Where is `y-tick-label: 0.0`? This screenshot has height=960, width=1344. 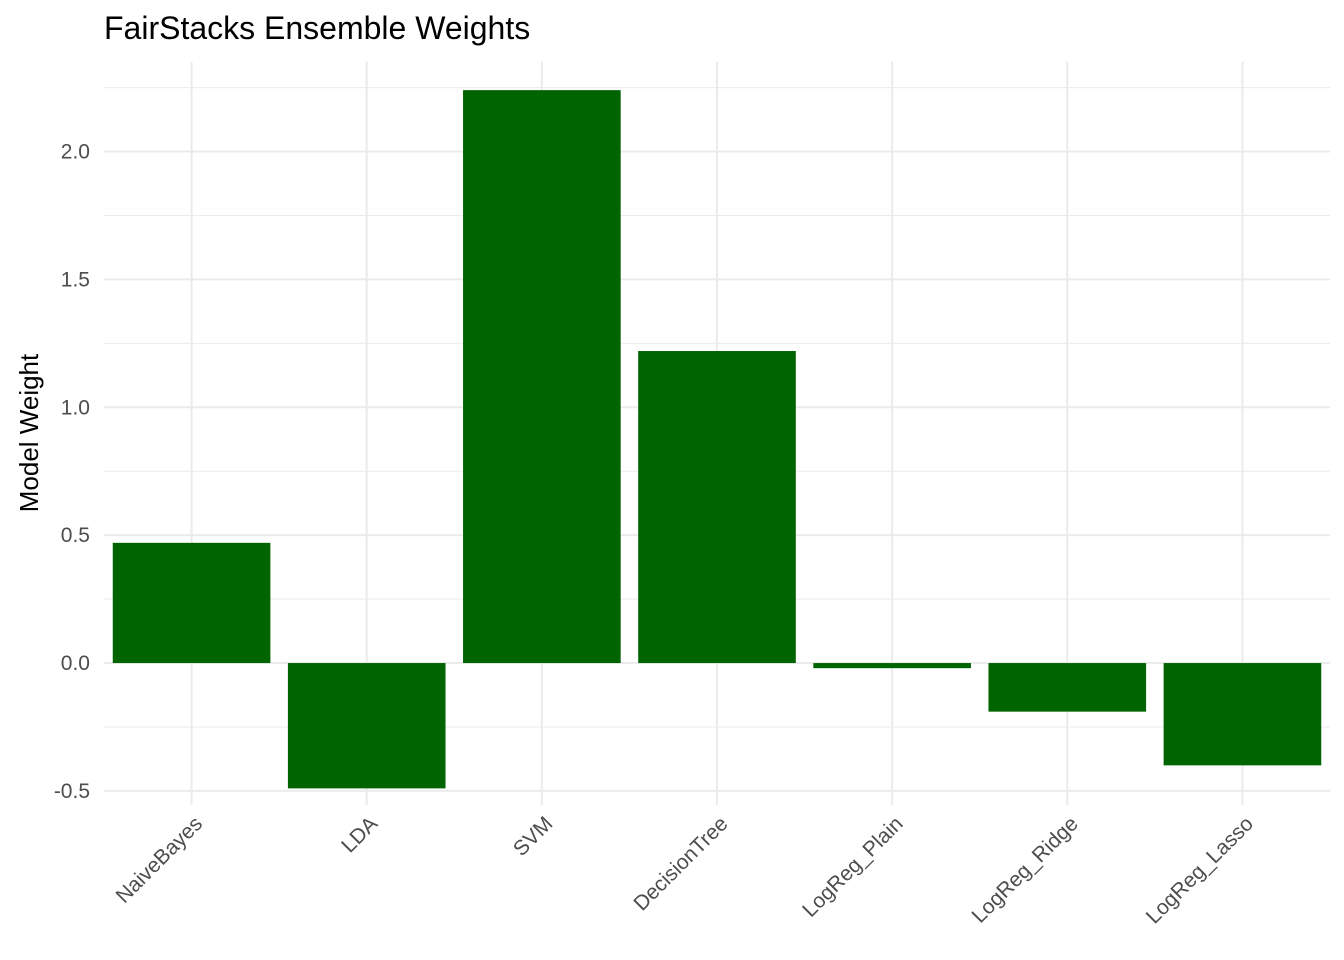 y-tick-label: 0.0 is located at coordinates (75, 663).